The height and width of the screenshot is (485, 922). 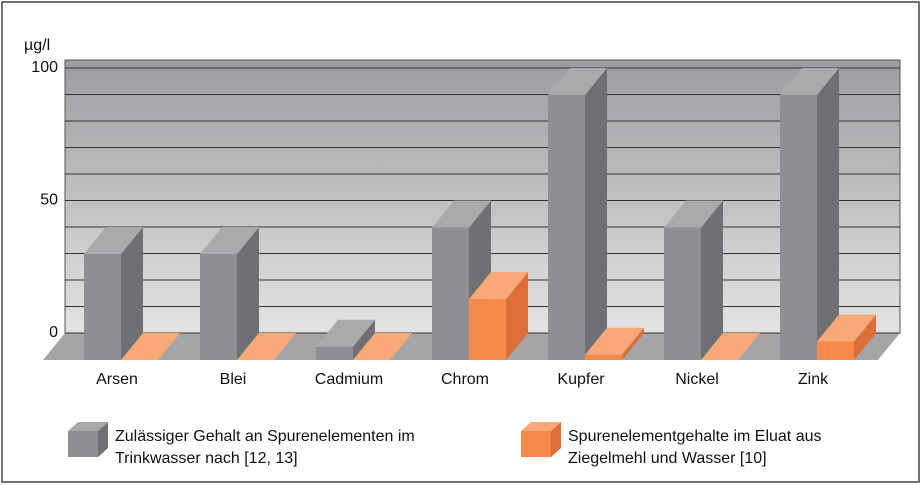 What do you see at coordinates (37, 45) in the screenshot?
I see `y-unit: µg/l` at bounding box center [37, 45].